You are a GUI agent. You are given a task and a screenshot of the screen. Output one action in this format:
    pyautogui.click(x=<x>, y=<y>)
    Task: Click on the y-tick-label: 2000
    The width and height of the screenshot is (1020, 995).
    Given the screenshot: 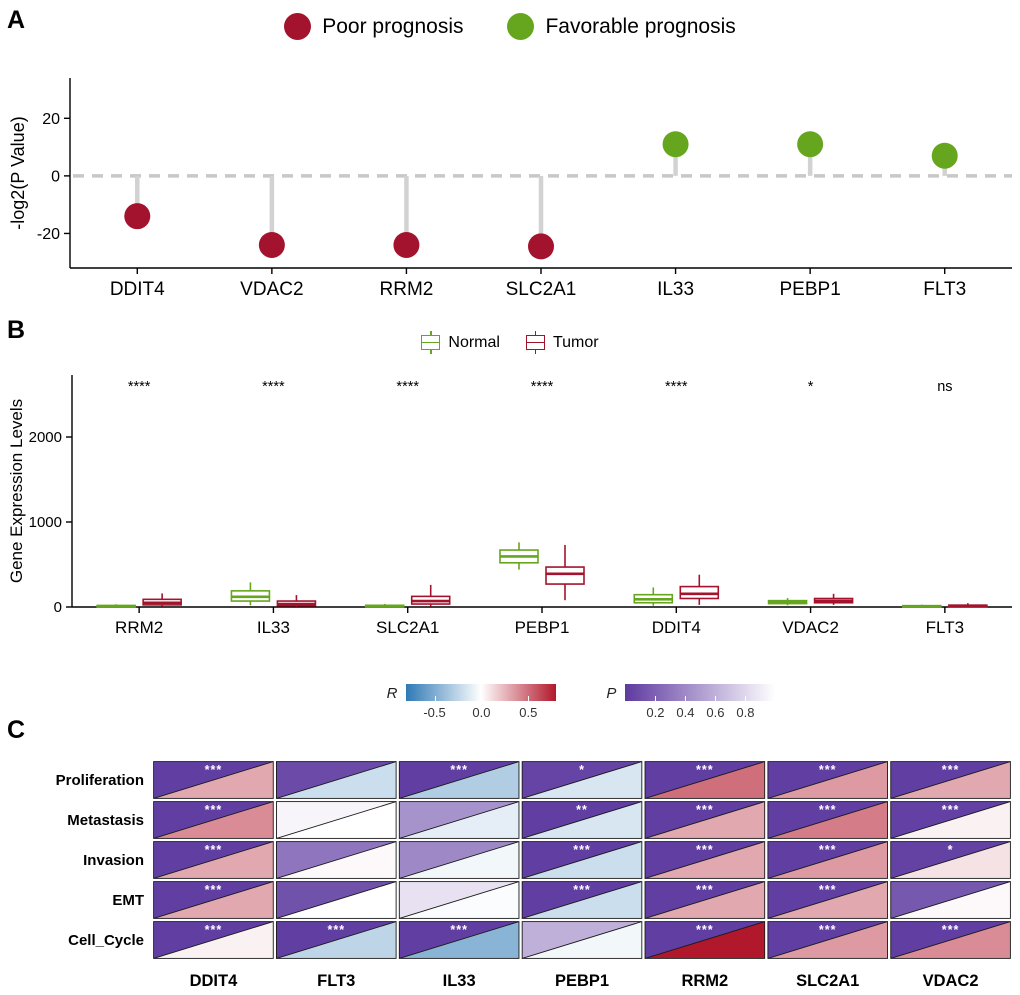 What is the action you would take?
    pyautogui.click(x=45, y=437)
    